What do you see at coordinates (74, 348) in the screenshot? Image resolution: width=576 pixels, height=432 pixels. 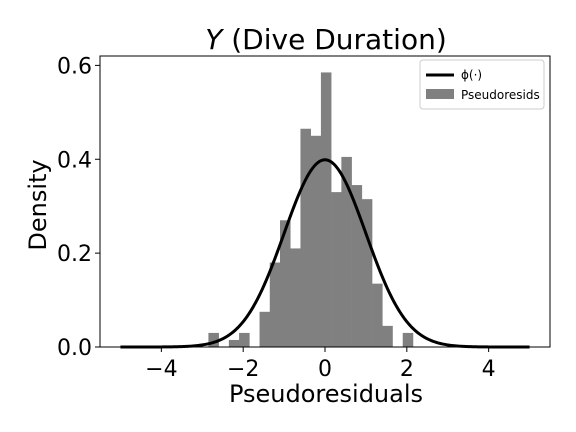 I see `y-tick-label: 0.0` at bounding box center [74, 348].